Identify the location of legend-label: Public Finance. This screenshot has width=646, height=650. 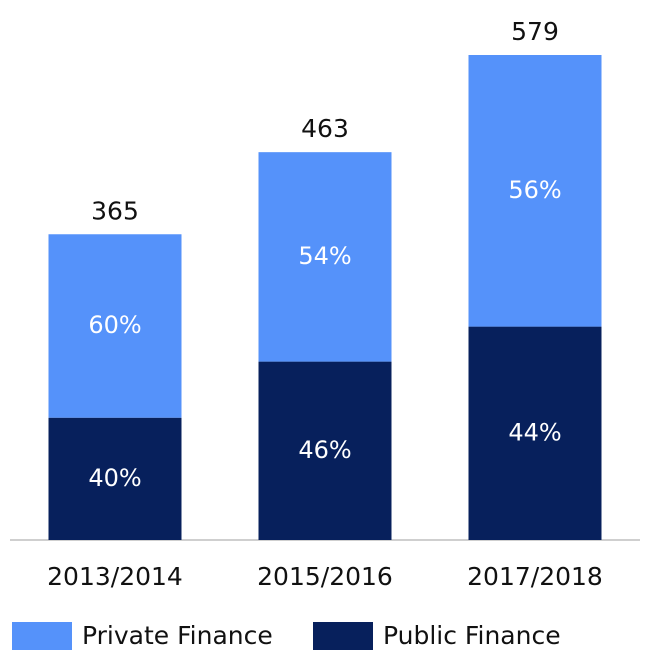
(472, 635).